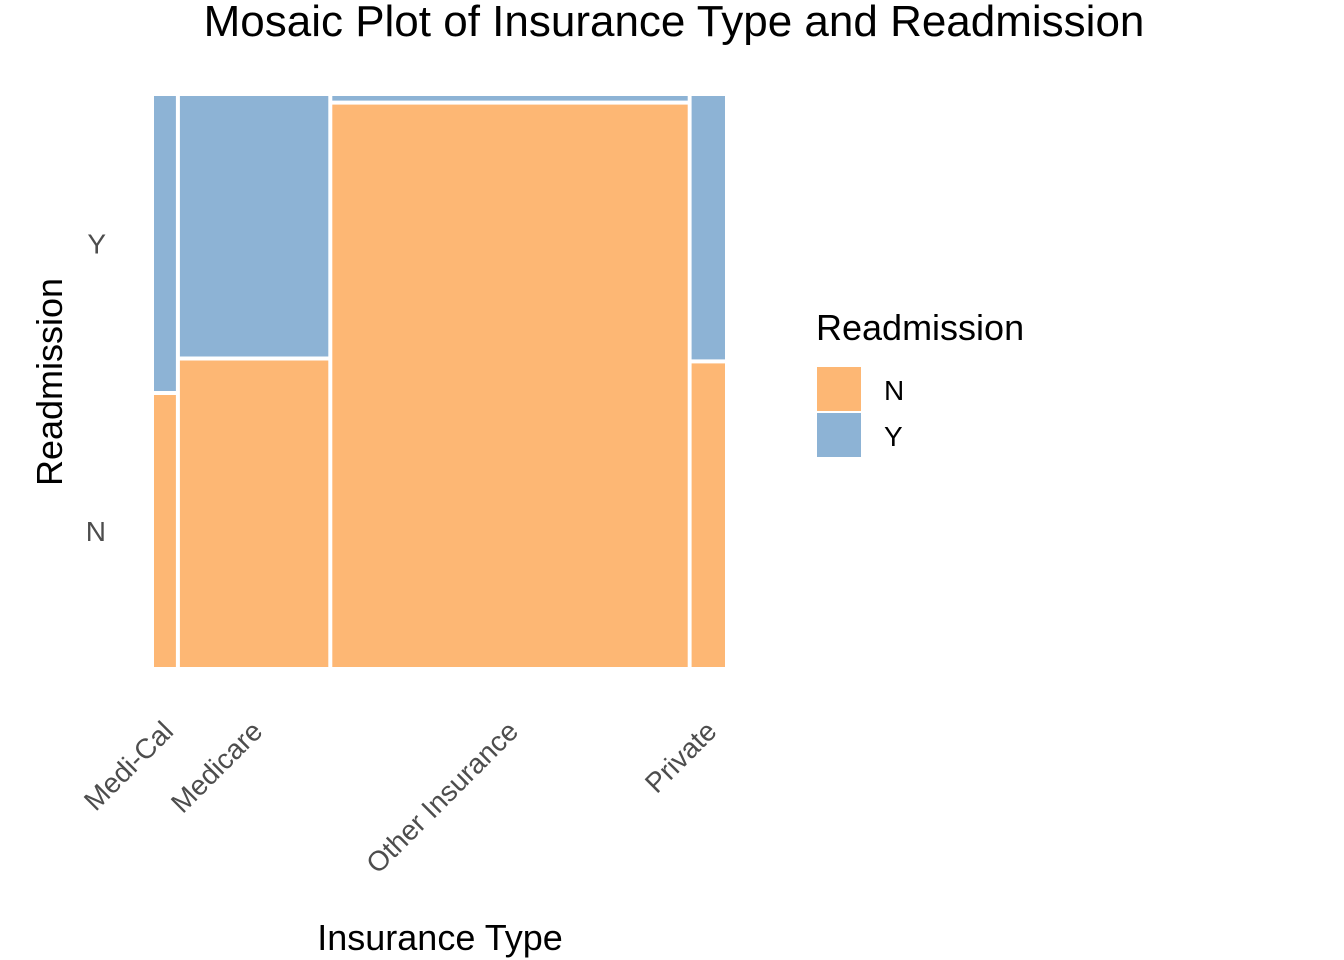  Describe the element at coordinates (96, 244) in the screenshot. I see `y-tick-label: Y` at that location.